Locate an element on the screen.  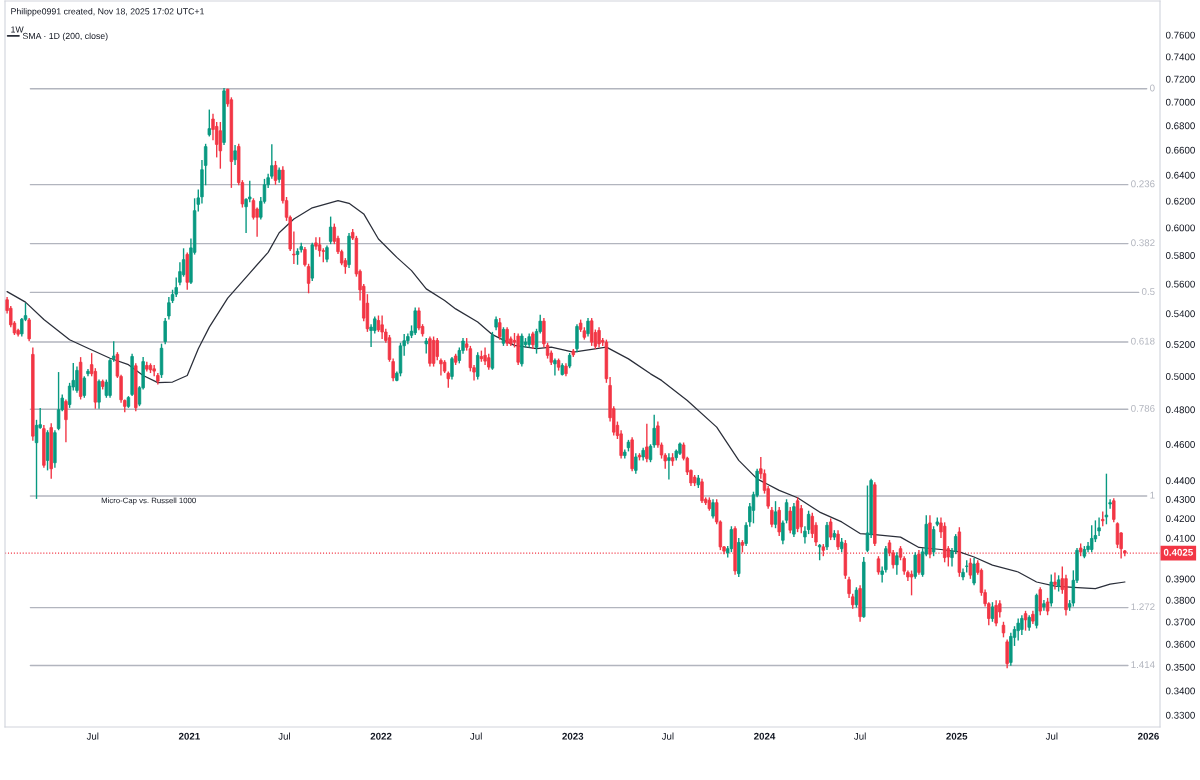
x-tick-label: 2022 is located at coordinates (381, 736).